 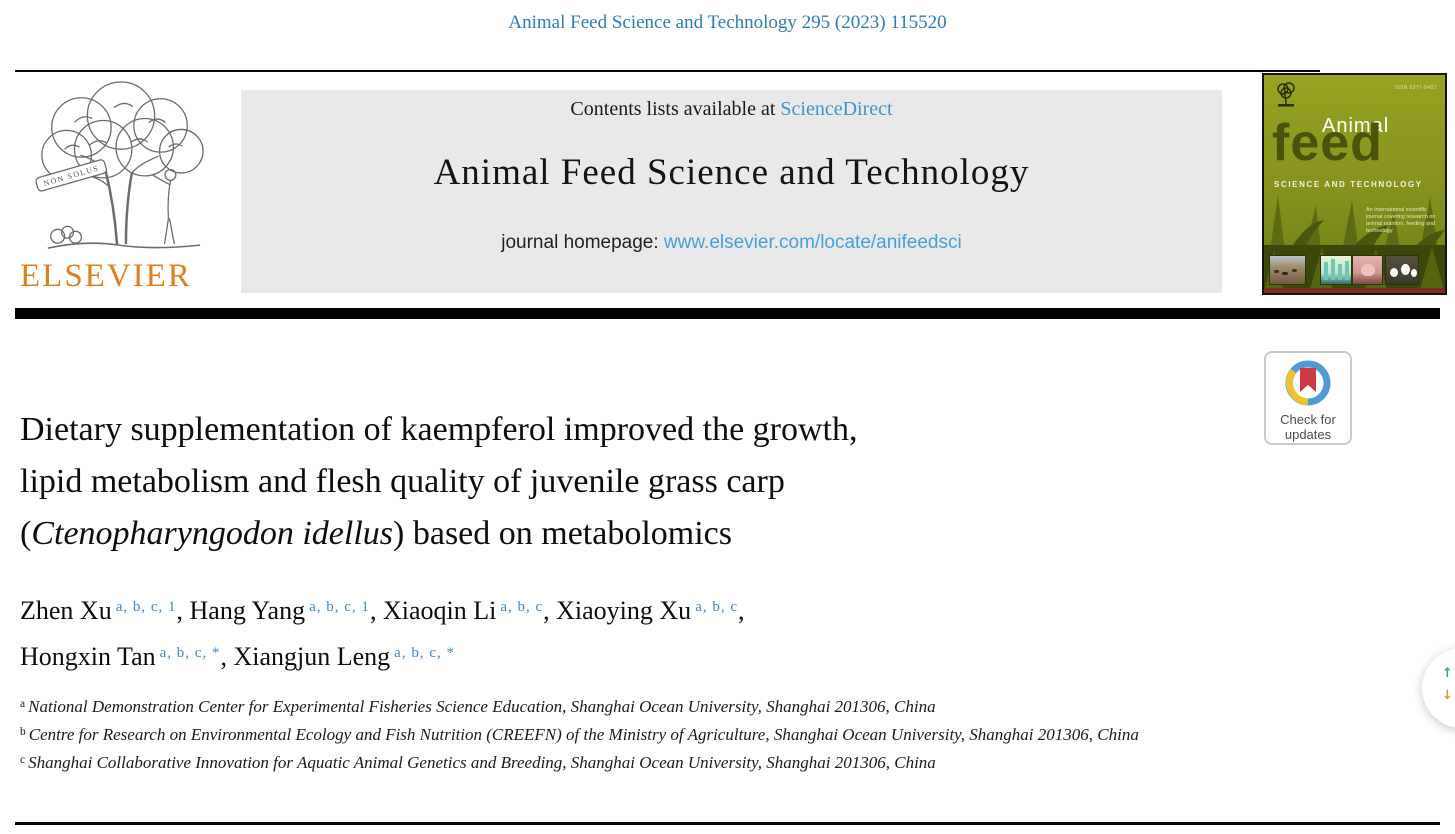 I want to click on author-name: Xiaoying Xu, so click(x=624, y=610).